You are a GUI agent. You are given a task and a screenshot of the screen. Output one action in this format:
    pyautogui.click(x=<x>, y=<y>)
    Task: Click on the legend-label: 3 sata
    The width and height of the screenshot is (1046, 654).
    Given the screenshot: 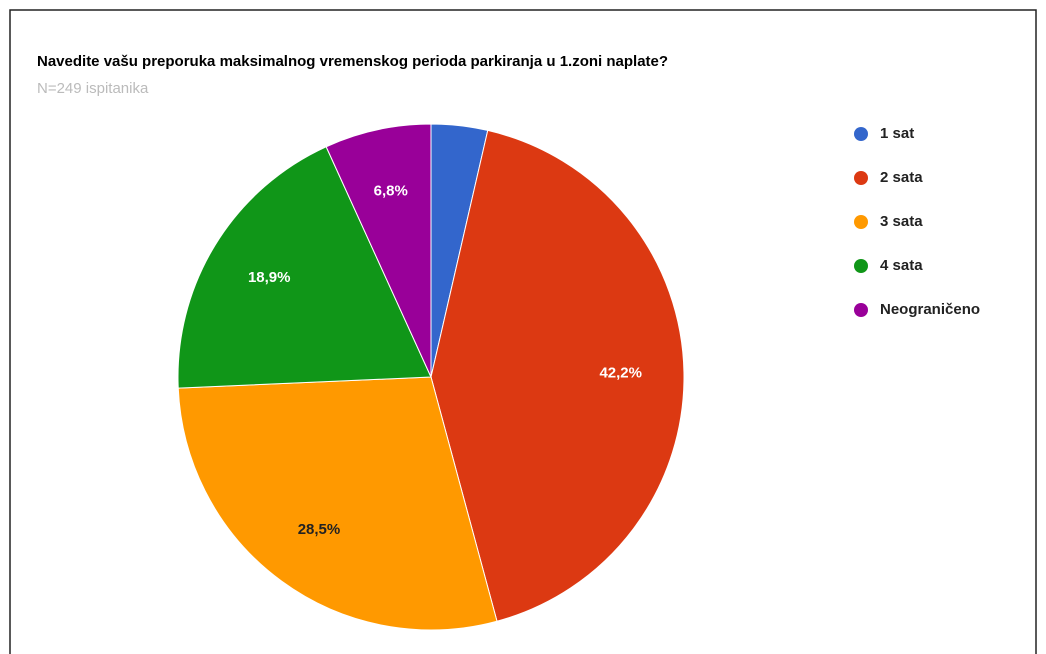 What is the action you would take?
    pyautogui.click(x=901, y=221)
    